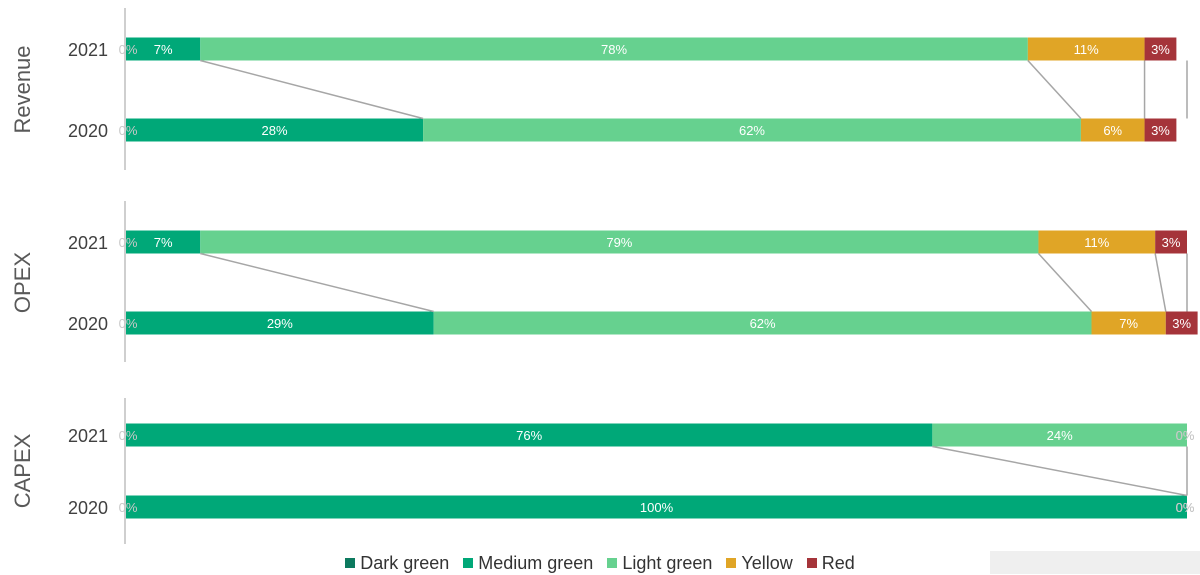 This screenshot has height=575, width=1200. I want to click on legend-label: Dark green, so click(405, 562).